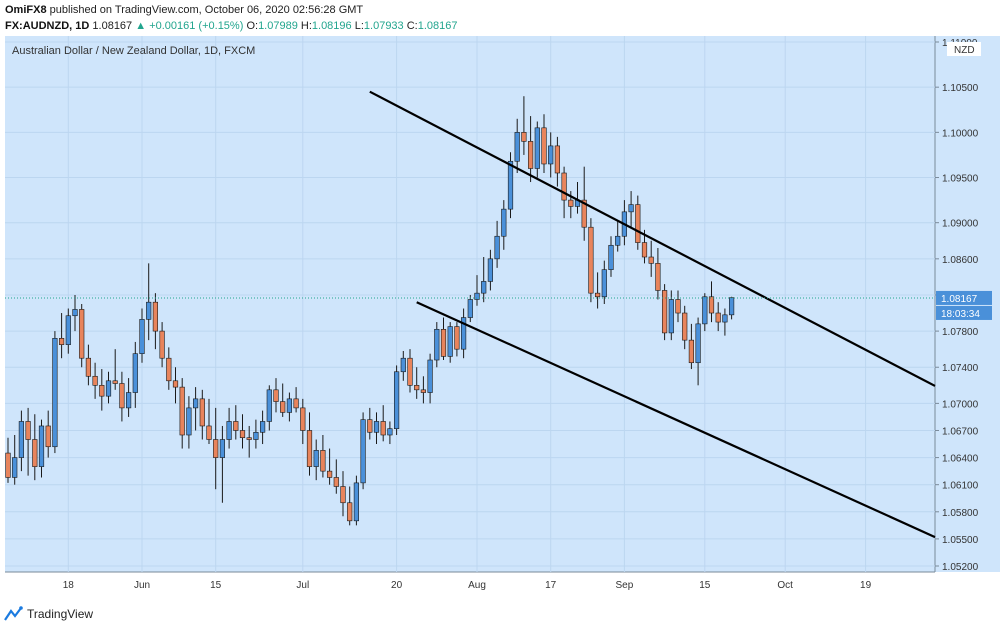 The height and width of the screenshot is (631, 1000). I want to click on footer: TradingView, so click(48, 614).